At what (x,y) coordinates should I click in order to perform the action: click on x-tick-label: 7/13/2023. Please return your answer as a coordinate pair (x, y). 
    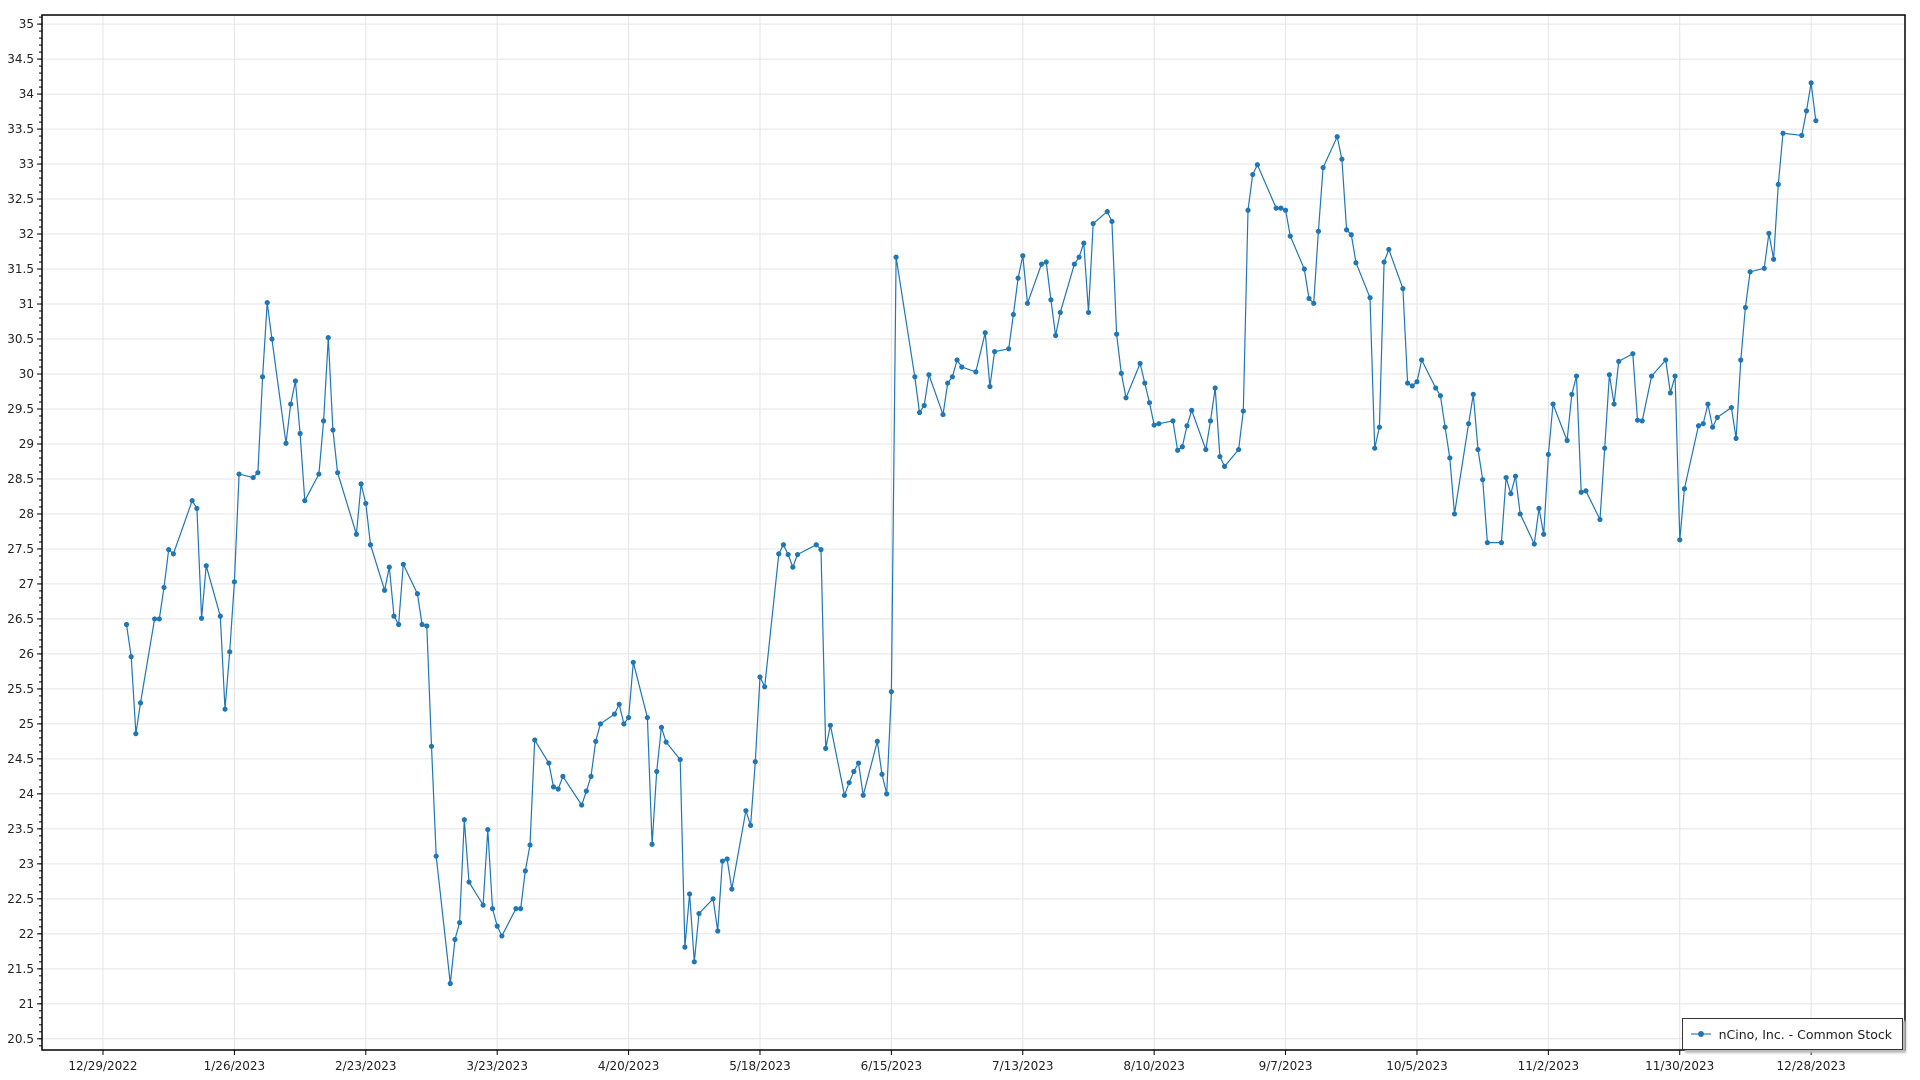
    Looking at the image, I should click on (1023, 1066).